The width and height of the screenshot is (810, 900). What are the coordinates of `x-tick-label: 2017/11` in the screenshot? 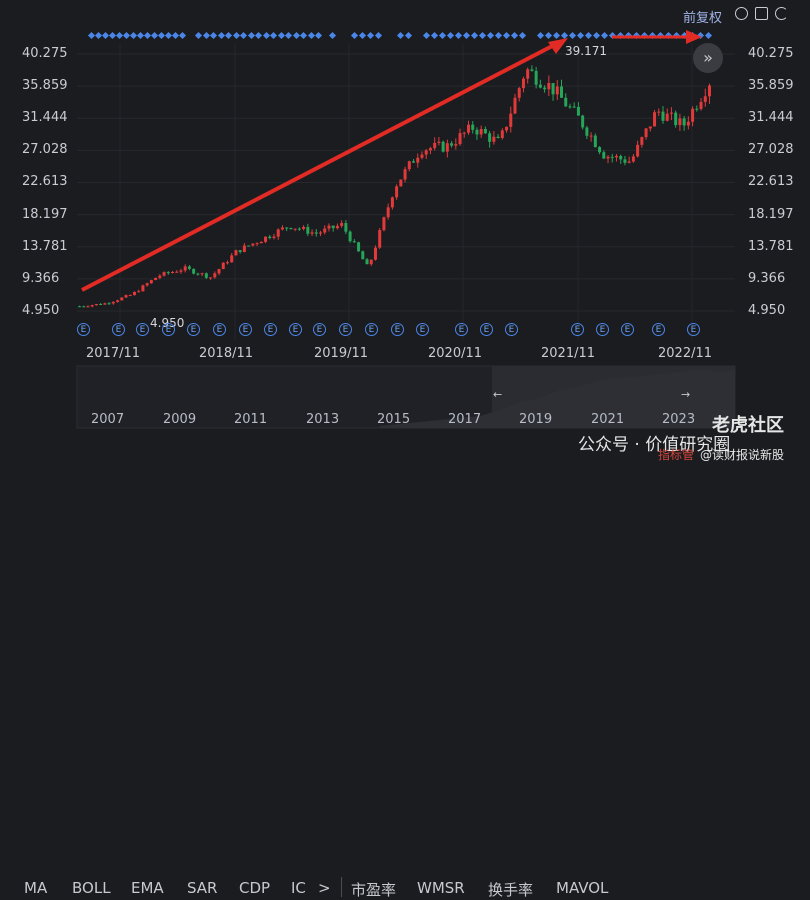 It's located at (113, 353).